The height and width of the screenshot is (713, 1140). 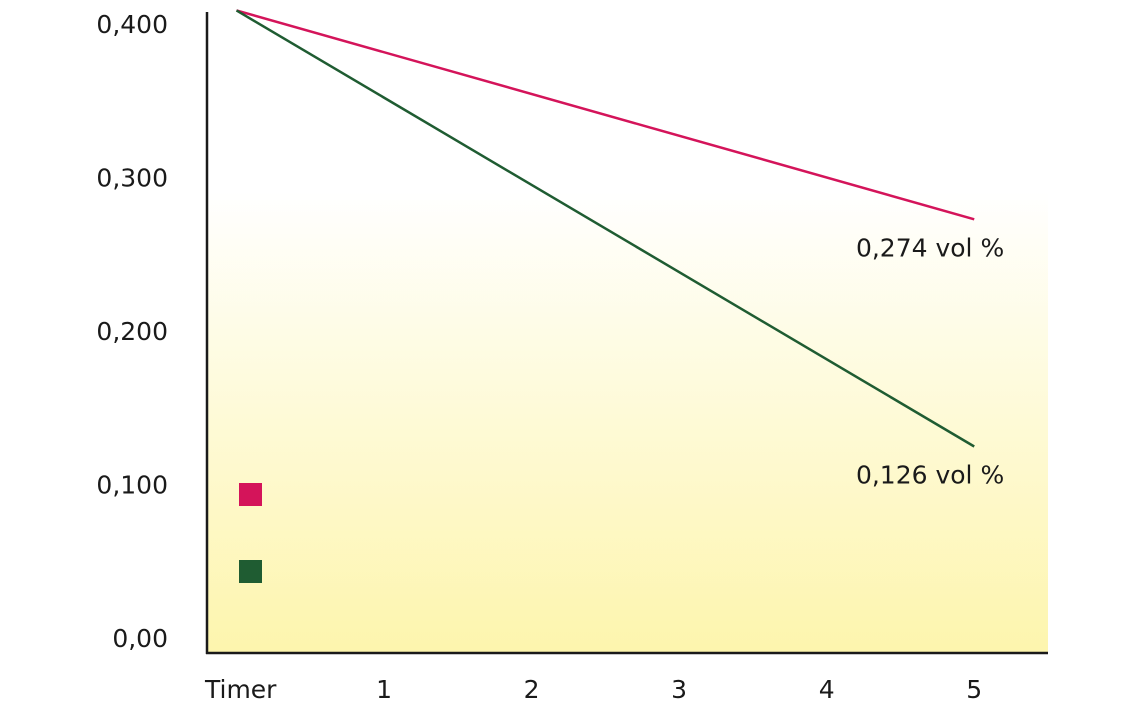 I want to click on y-tick-label: 0,300, so click(x=132, y=177).